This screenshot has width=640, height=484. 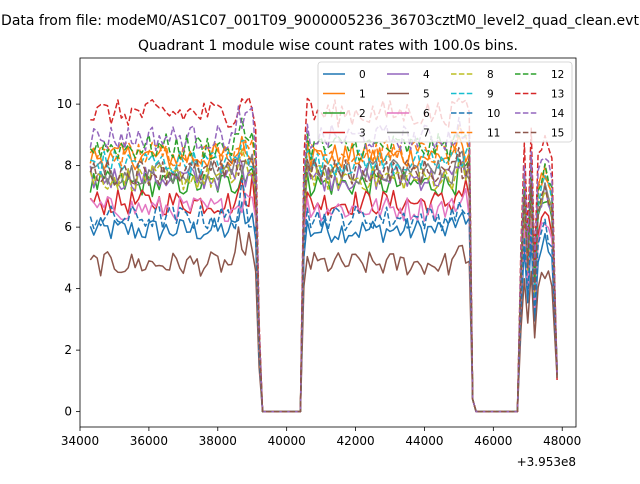 I want to click on x-tick-label: 42000, so click(x=355, y=441).